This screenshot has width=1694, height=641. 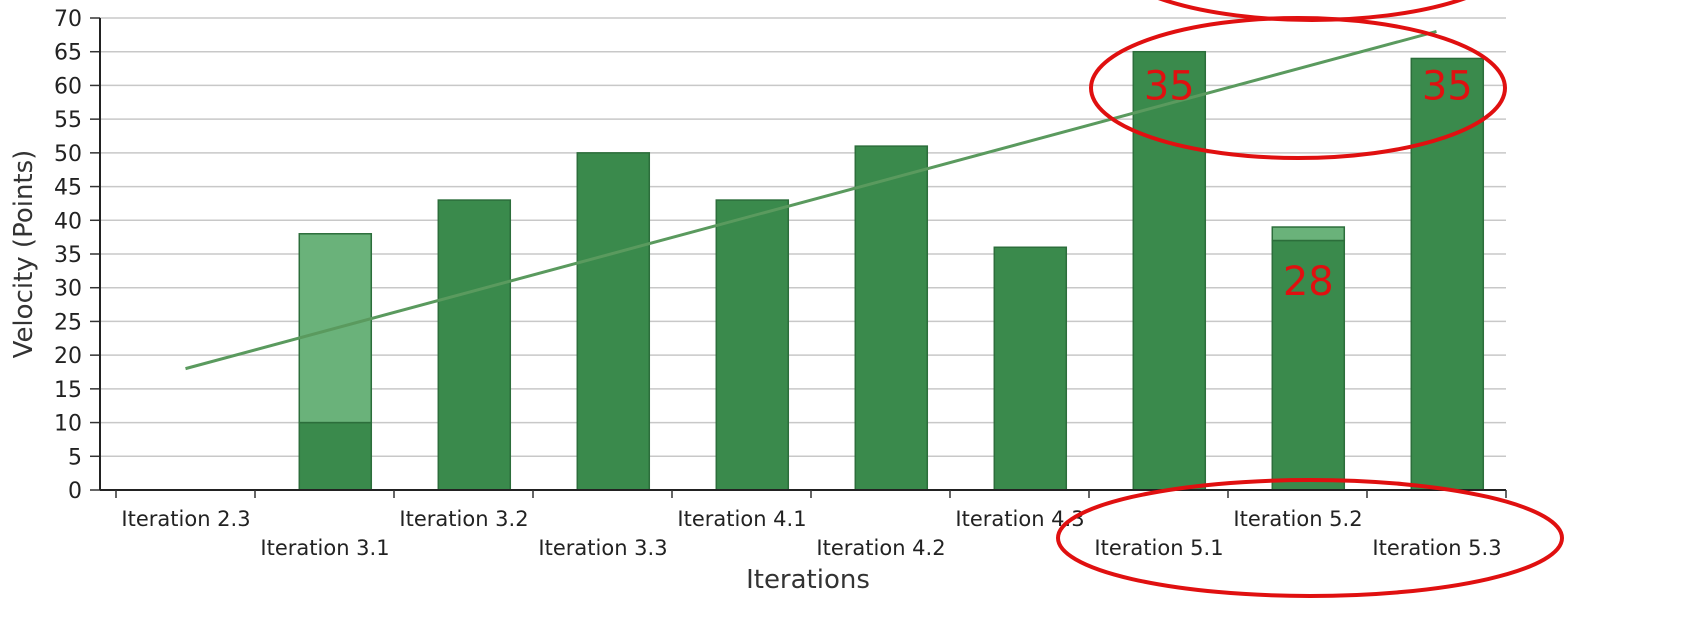 What do you see at coordinates (24, 254) in the screenshot?
I see `y-axis-title: Velocity (Points)` at bounding box center [24, 254].